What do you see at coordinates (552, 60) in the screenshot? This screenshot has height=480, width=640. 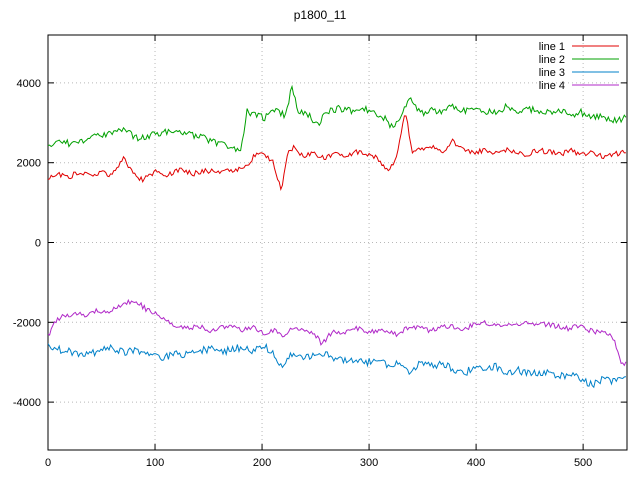 I see `legend-label: line 2` at bounding box center [552, 60].